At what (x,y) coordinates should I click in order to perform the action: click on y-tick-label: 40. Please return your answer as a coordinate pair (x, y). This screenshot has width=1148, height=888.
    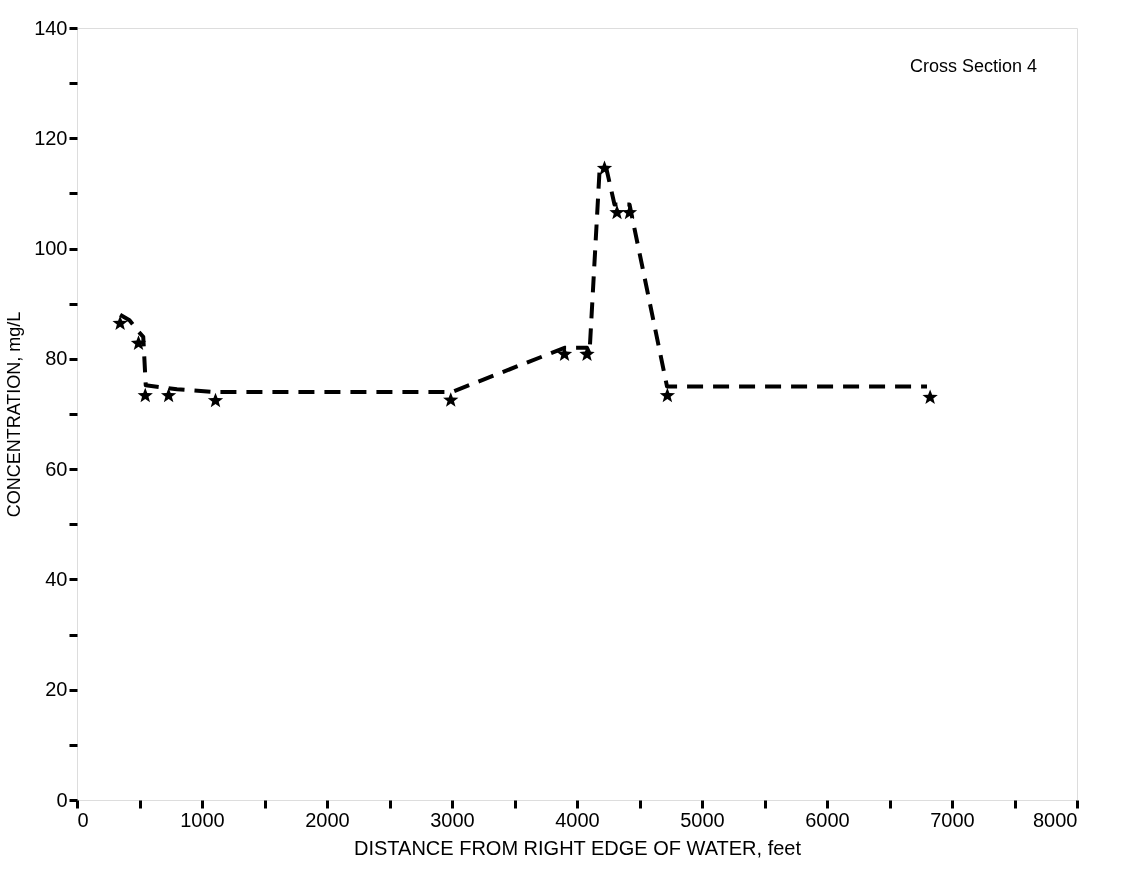
    Looking at the image, I should click on (56, 578).